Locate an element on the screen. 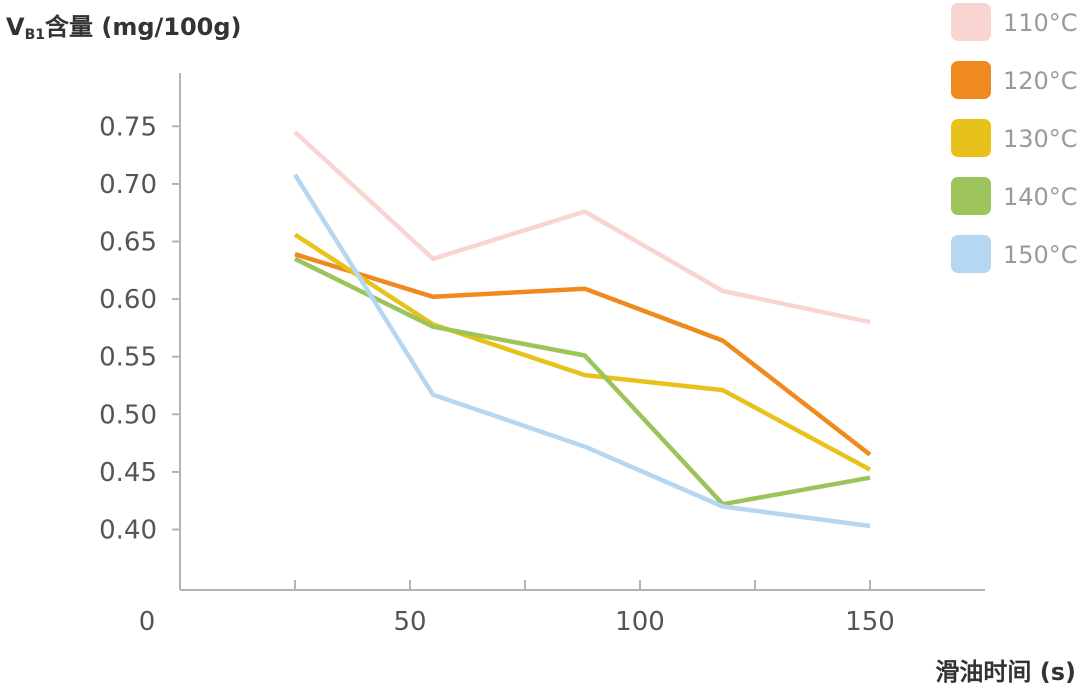  legend-label: 120°C is located at coordinates (1040, 81).